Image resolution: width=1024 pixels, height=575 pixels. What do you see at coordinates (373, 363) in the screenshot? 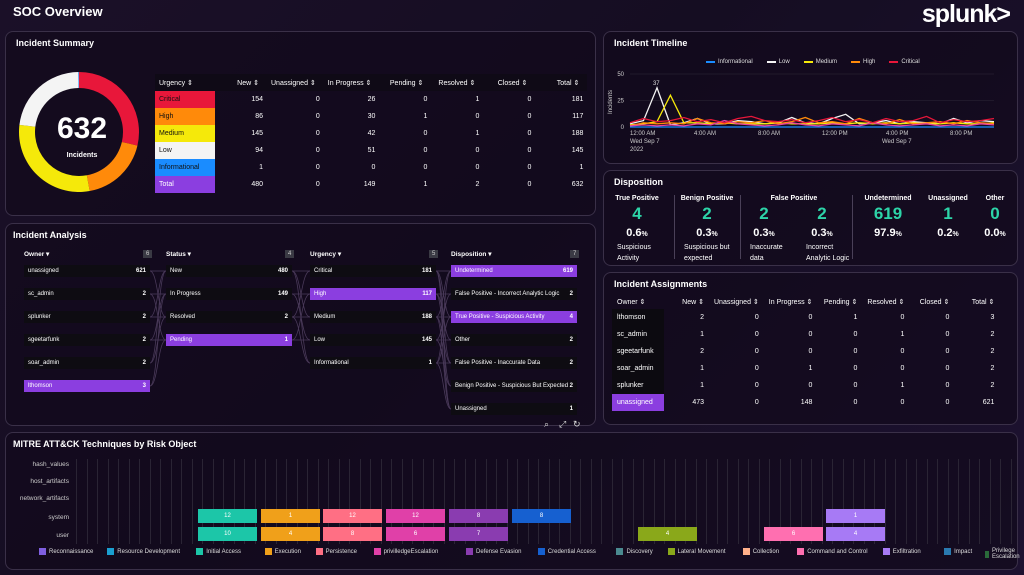
I see `flow-node: Informational 1` at bounding box center [373, 363].